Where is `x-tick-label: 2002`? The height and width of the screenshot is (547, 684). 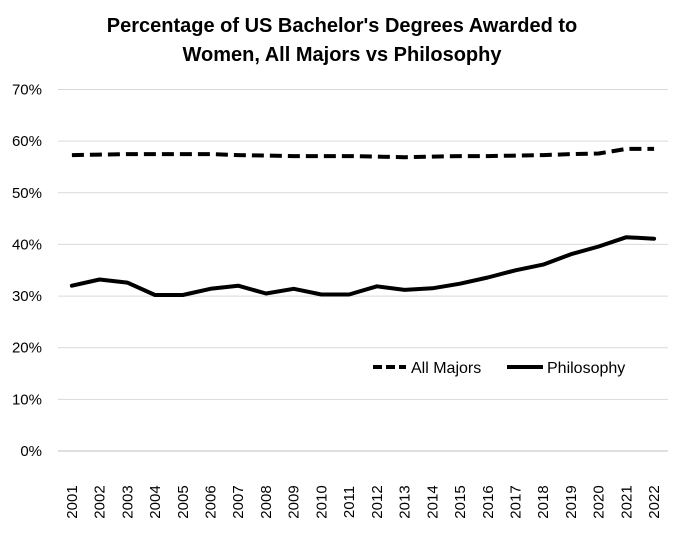
x-tick-label: 2002 is located at coordinates (100, 501).